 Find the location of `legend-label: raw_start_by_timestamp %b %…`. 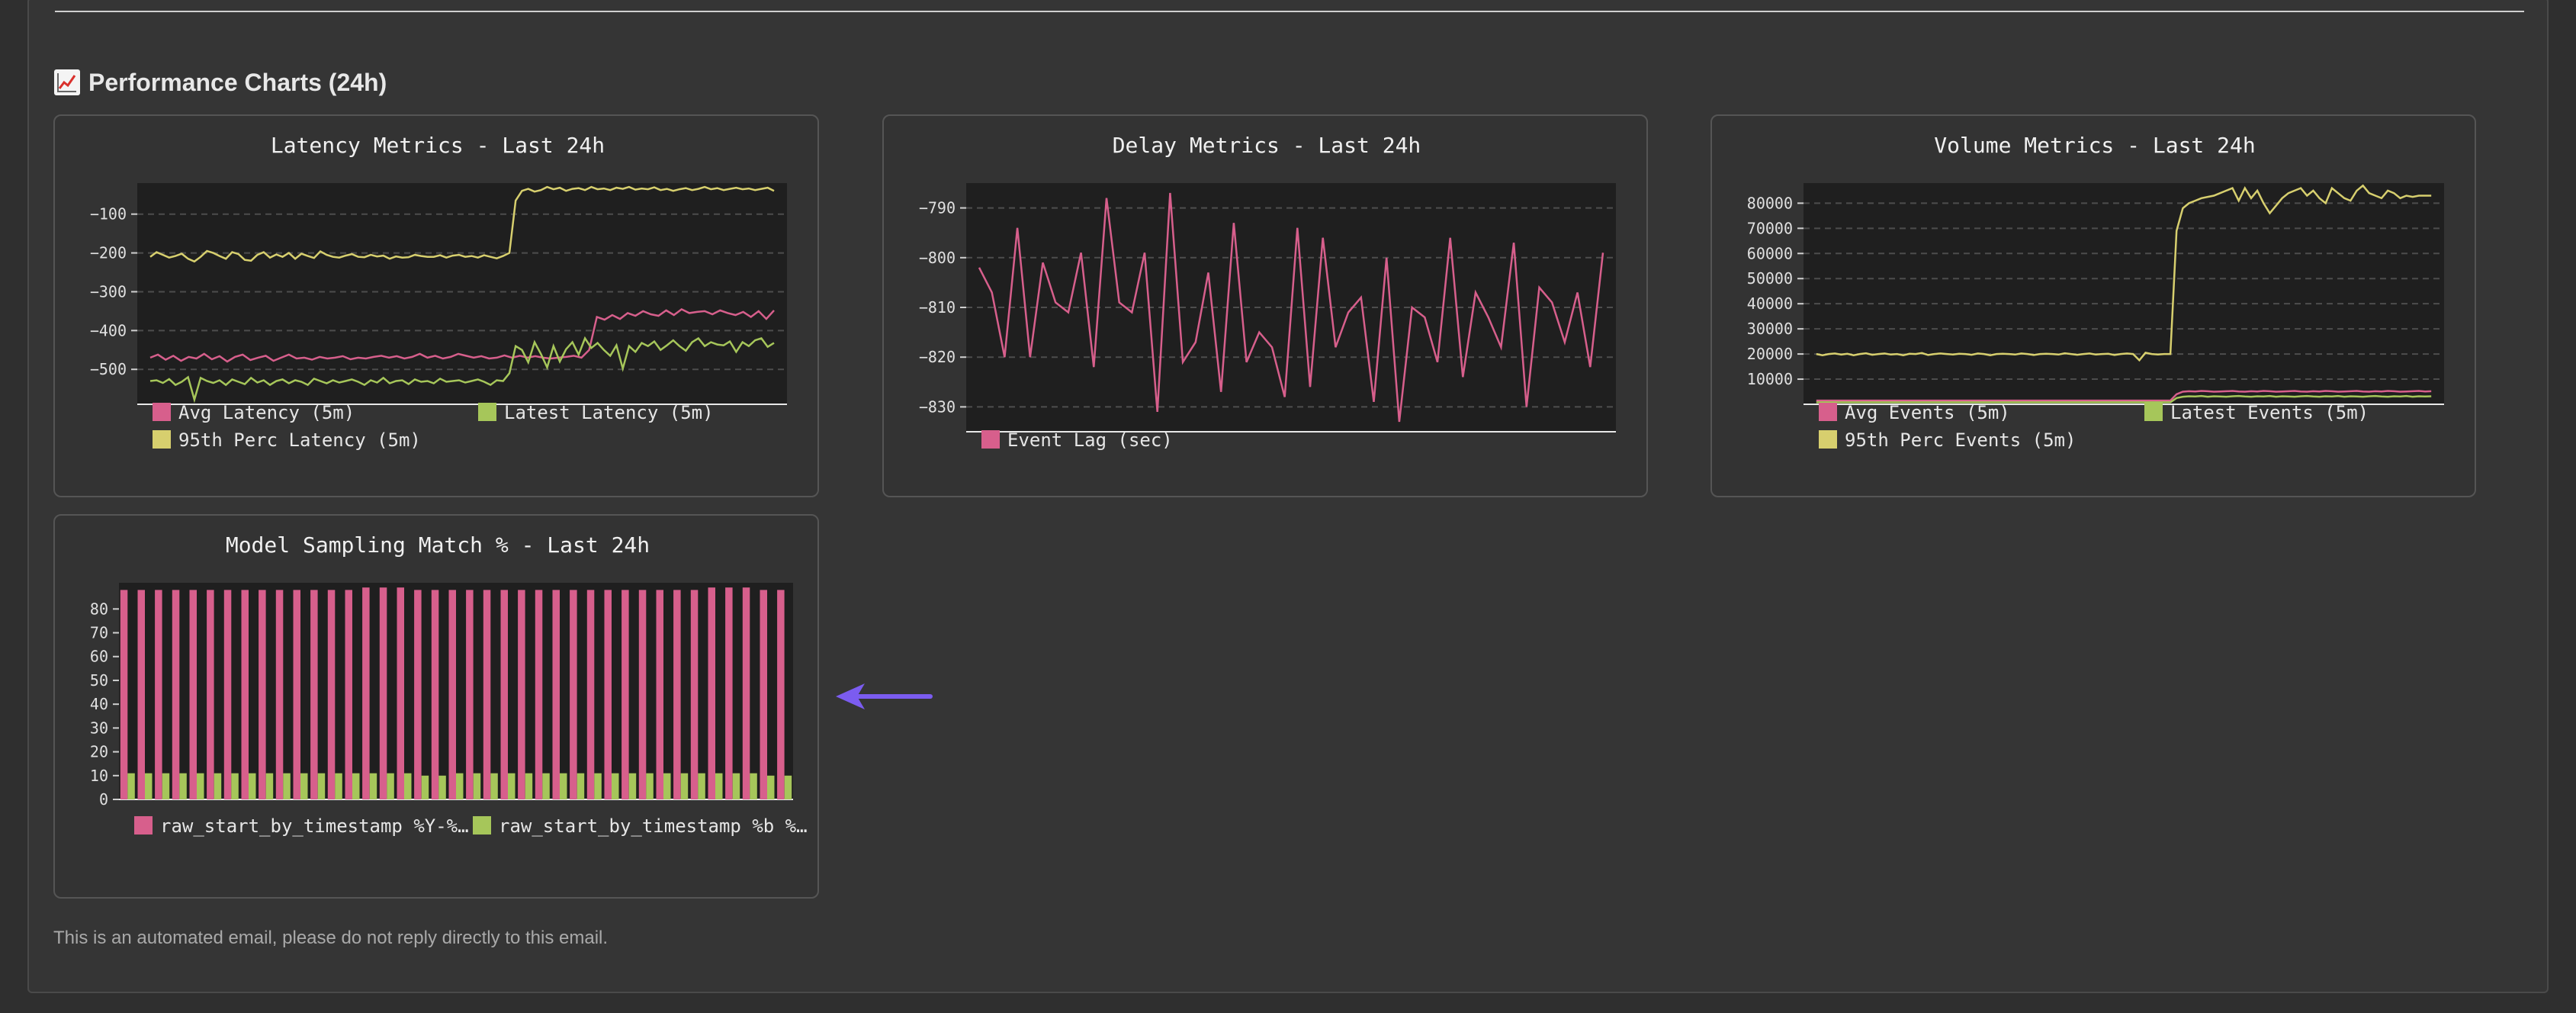

legend-label: raw_start_by_timestamp %b %… is located at coordinates (653, 826).